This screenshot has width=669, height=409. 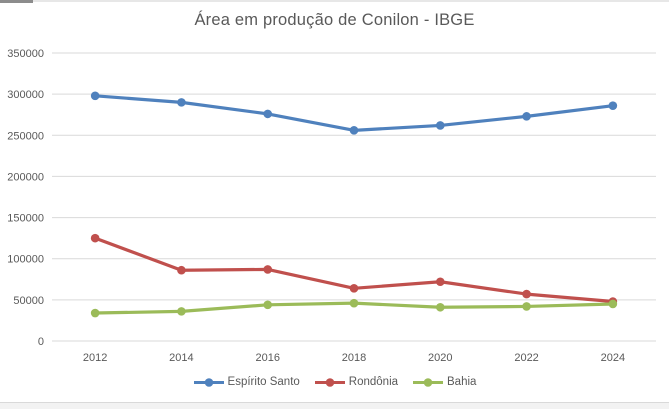 What do you see at coordinates (440, 125) in the screenshot?
I see `data-point-Espírito Santo-2020` at bounding box center [440, 125].